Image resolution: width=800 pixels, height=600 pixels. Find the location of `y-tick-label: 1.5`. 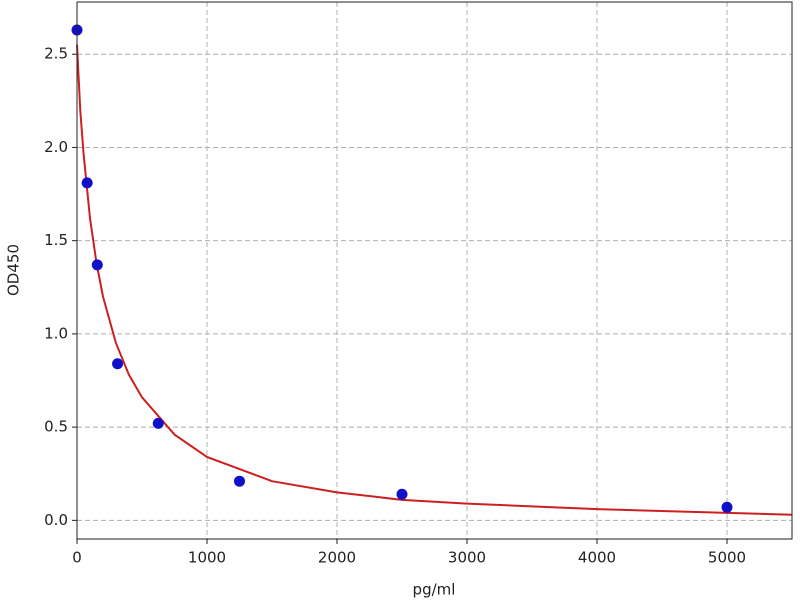

y-tick-label: 1.5 is located at coordinates (56, 240).